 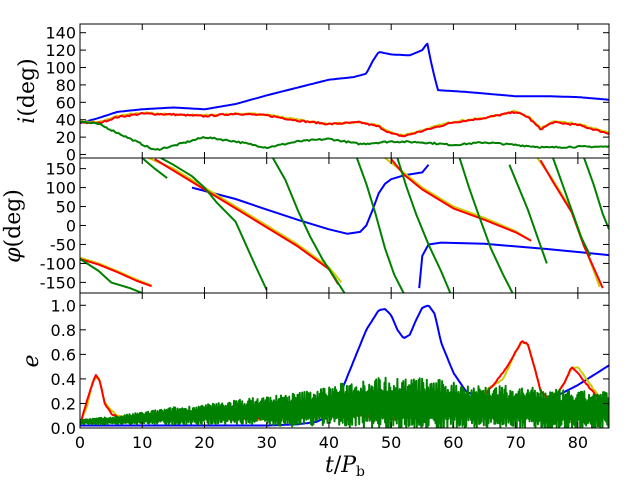 What do you see at coordinates (63, 403) in the screenshot?
I see `ytick-label-bottom: 0.2` at bounding box center [63, 403].